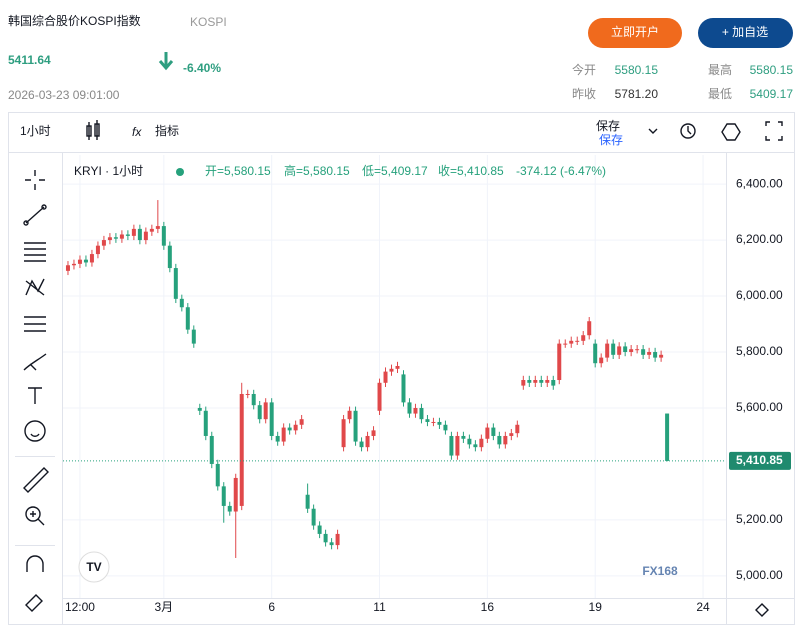 This screenshot has width=803, height=625. What do you see at coordinates (608, 126) in the screenshot?
I see `save: 保存` at bounding box center [608, 126].